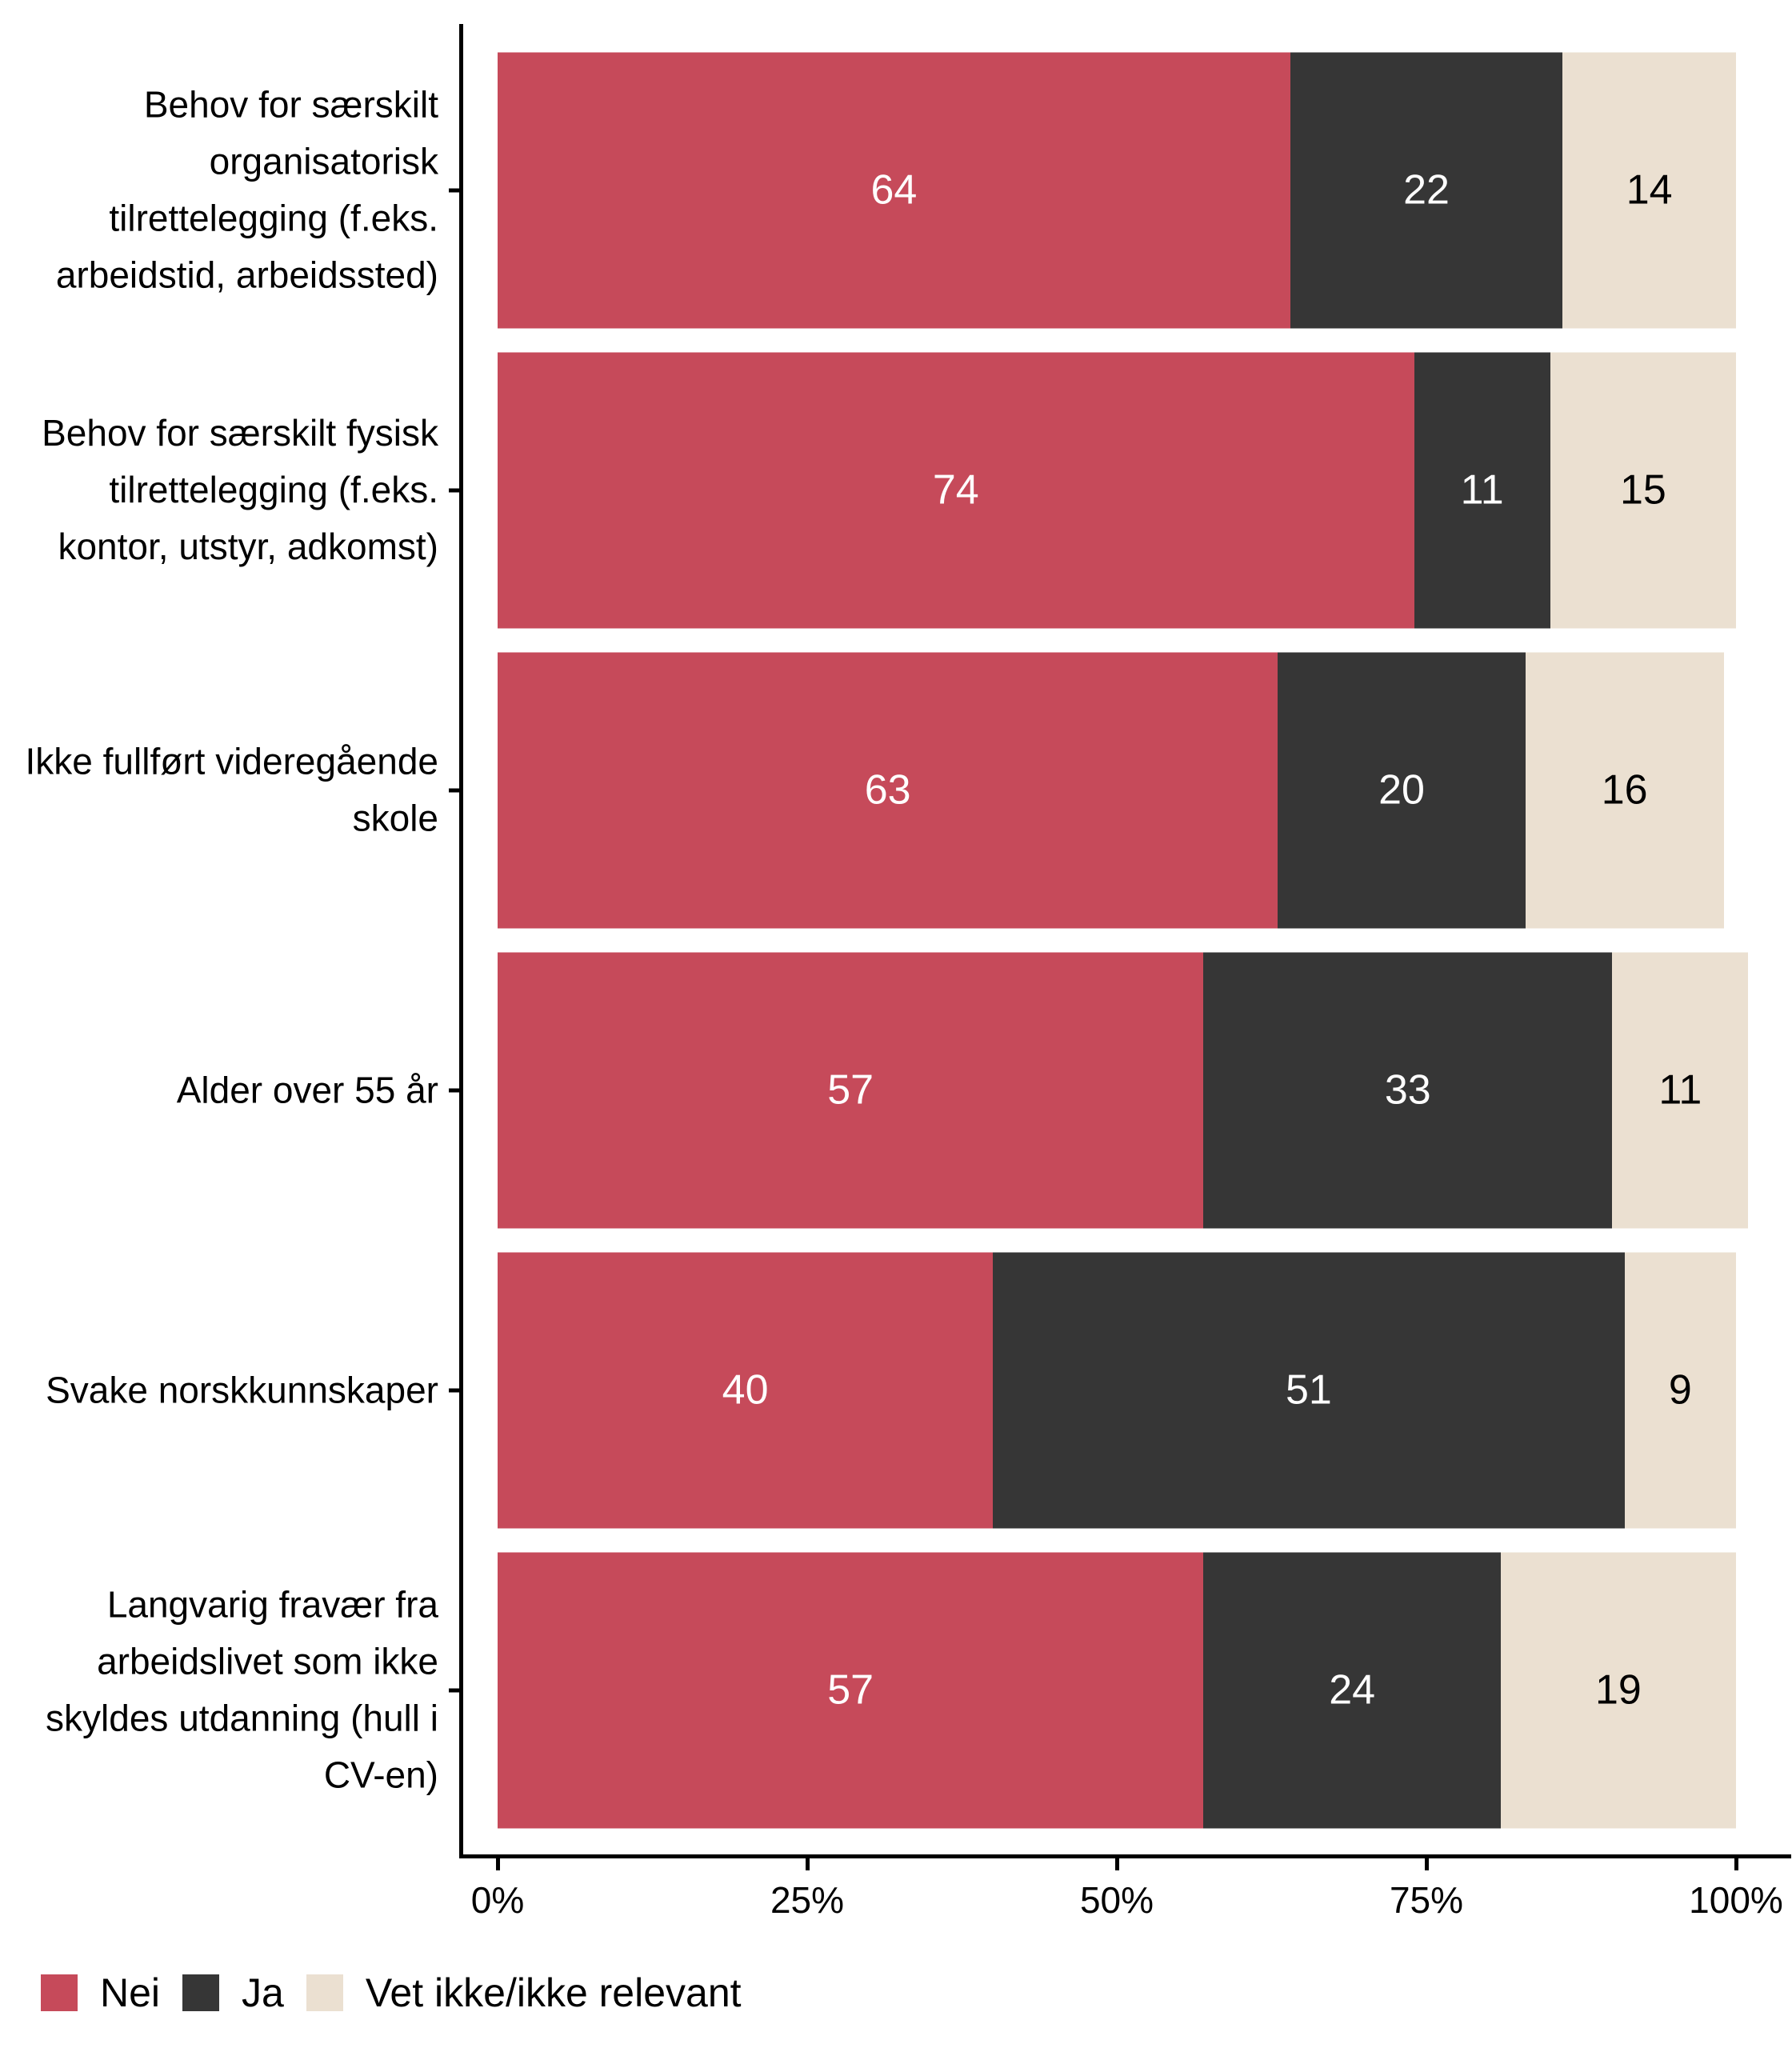 The width and height of the screenshot is (1792, 2048). I want to click on bar-value-label: 20, so click(1401, 790).